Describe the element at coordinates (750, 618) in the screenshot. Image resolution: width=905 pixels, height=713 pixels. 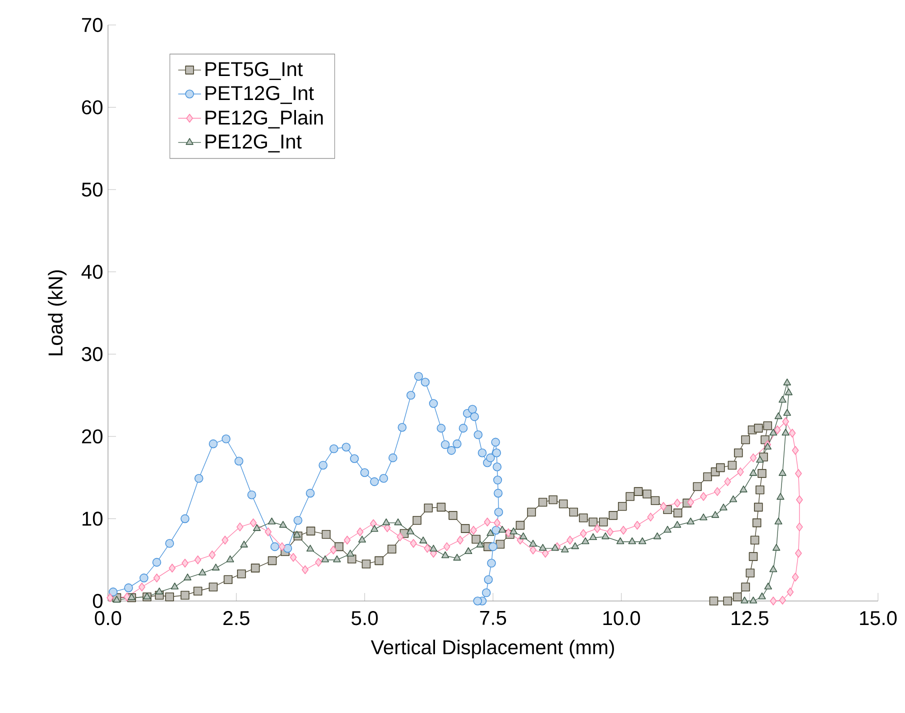
I see `x-tick-label: 12.5` at that location.